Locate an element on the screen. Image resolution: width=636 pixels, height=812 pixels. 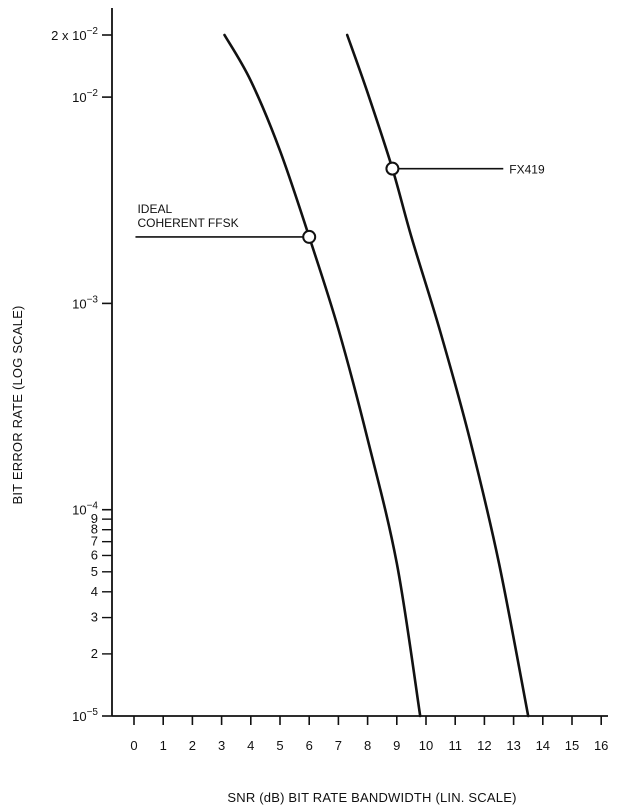
y-minor-tick-label: 9 is located at coordinates (94, 518).